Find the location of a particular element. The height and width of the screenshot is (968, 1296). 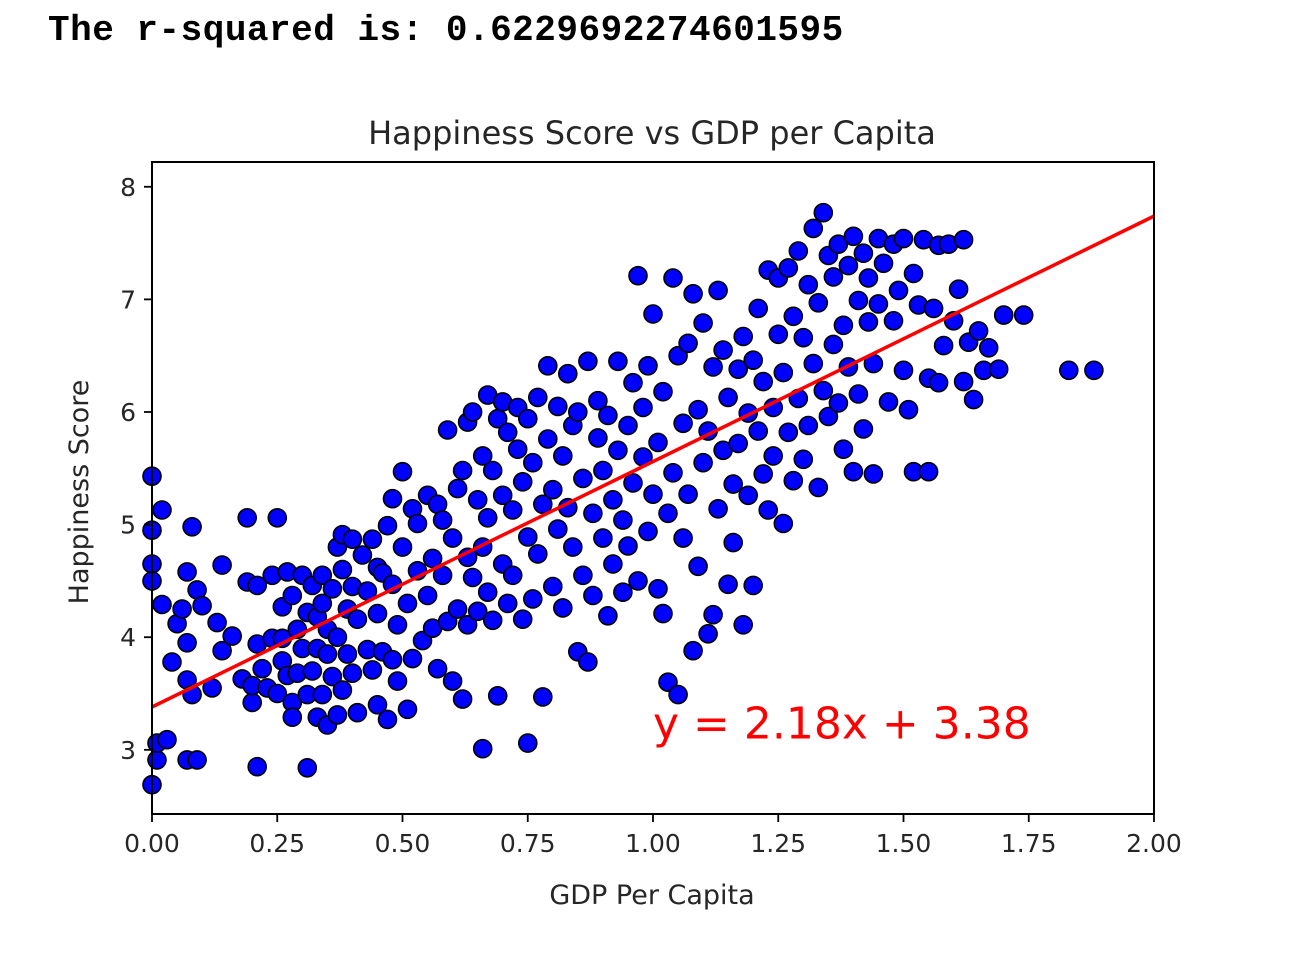

x-tick-label: 0.50 is located at coordinates (403, 843).